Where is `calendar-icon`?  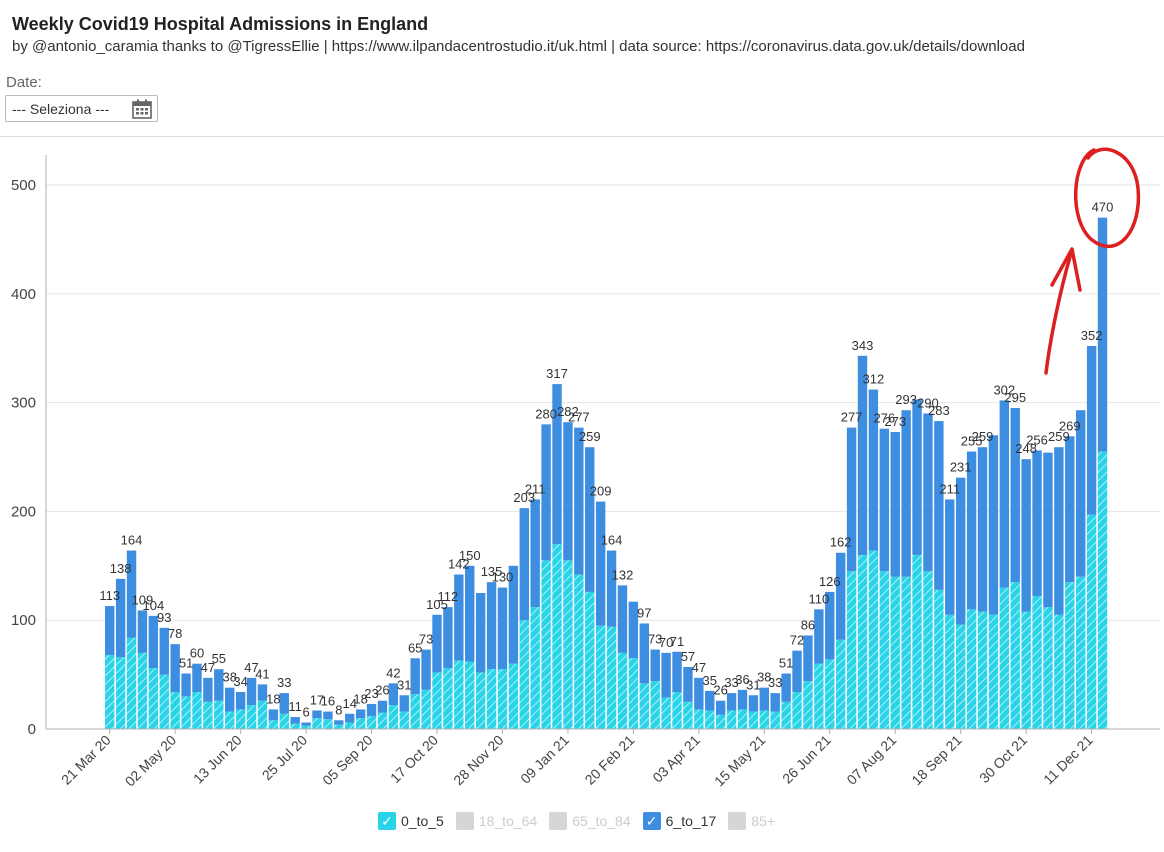
calendar-icon is located at coordinates (142, 111).